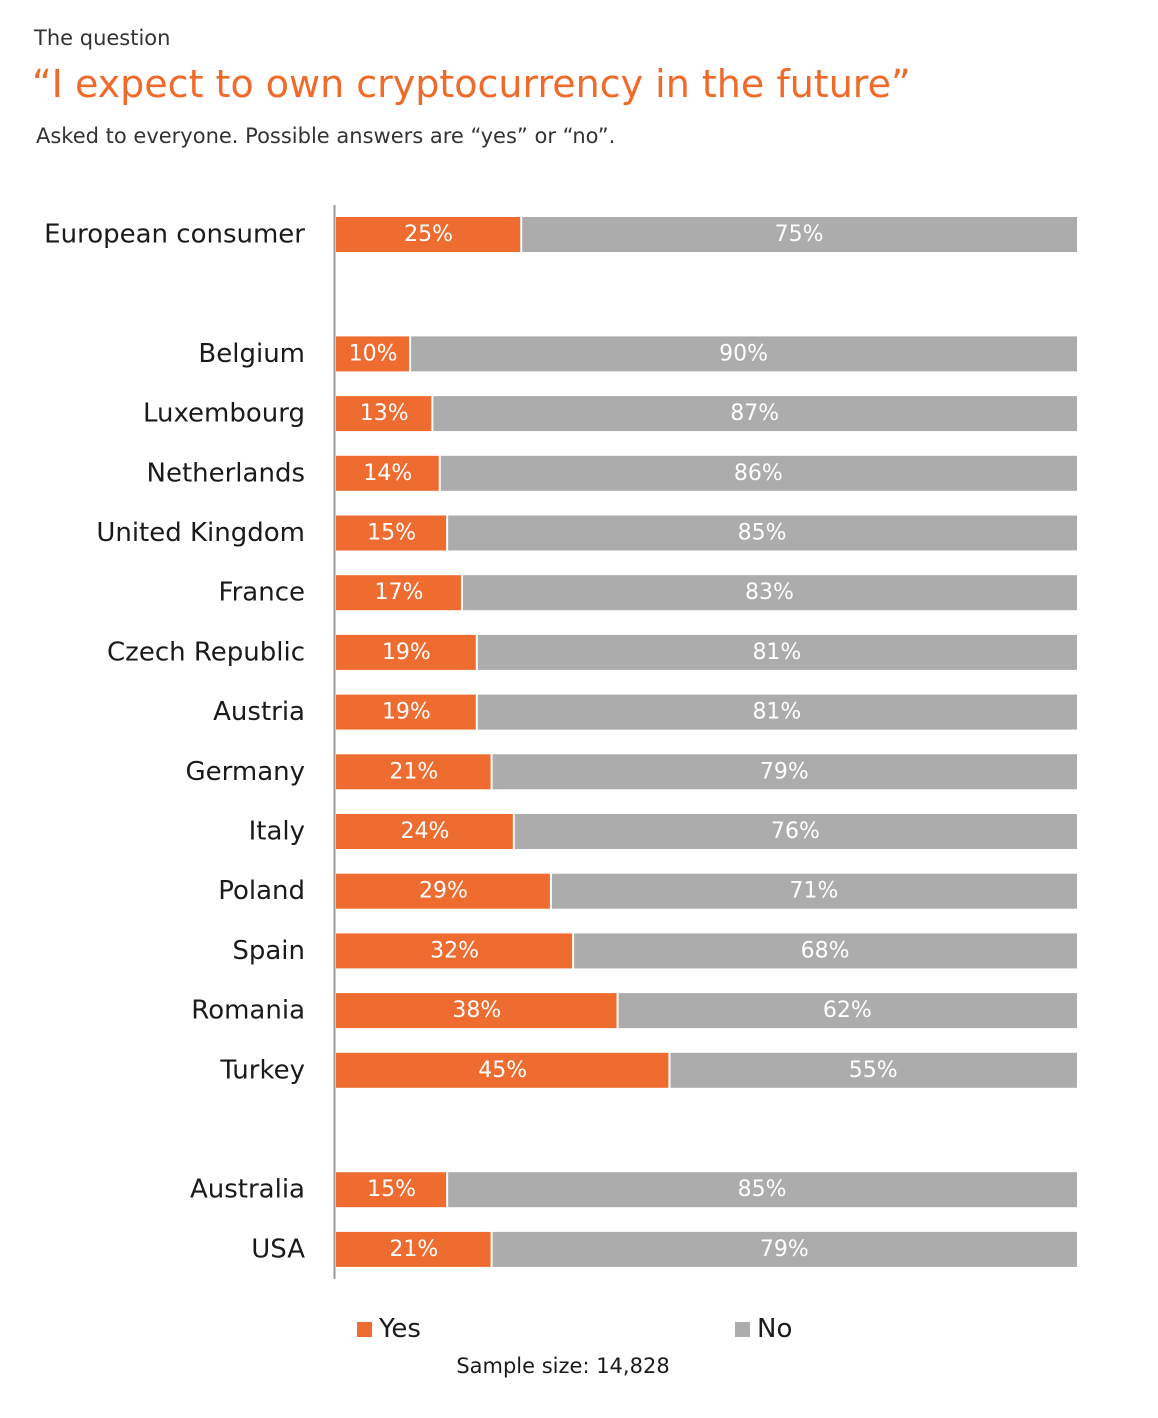  Describe the element at coordinates (251, 354) in the screenshot. I see `category-label: Belgium` at that location.